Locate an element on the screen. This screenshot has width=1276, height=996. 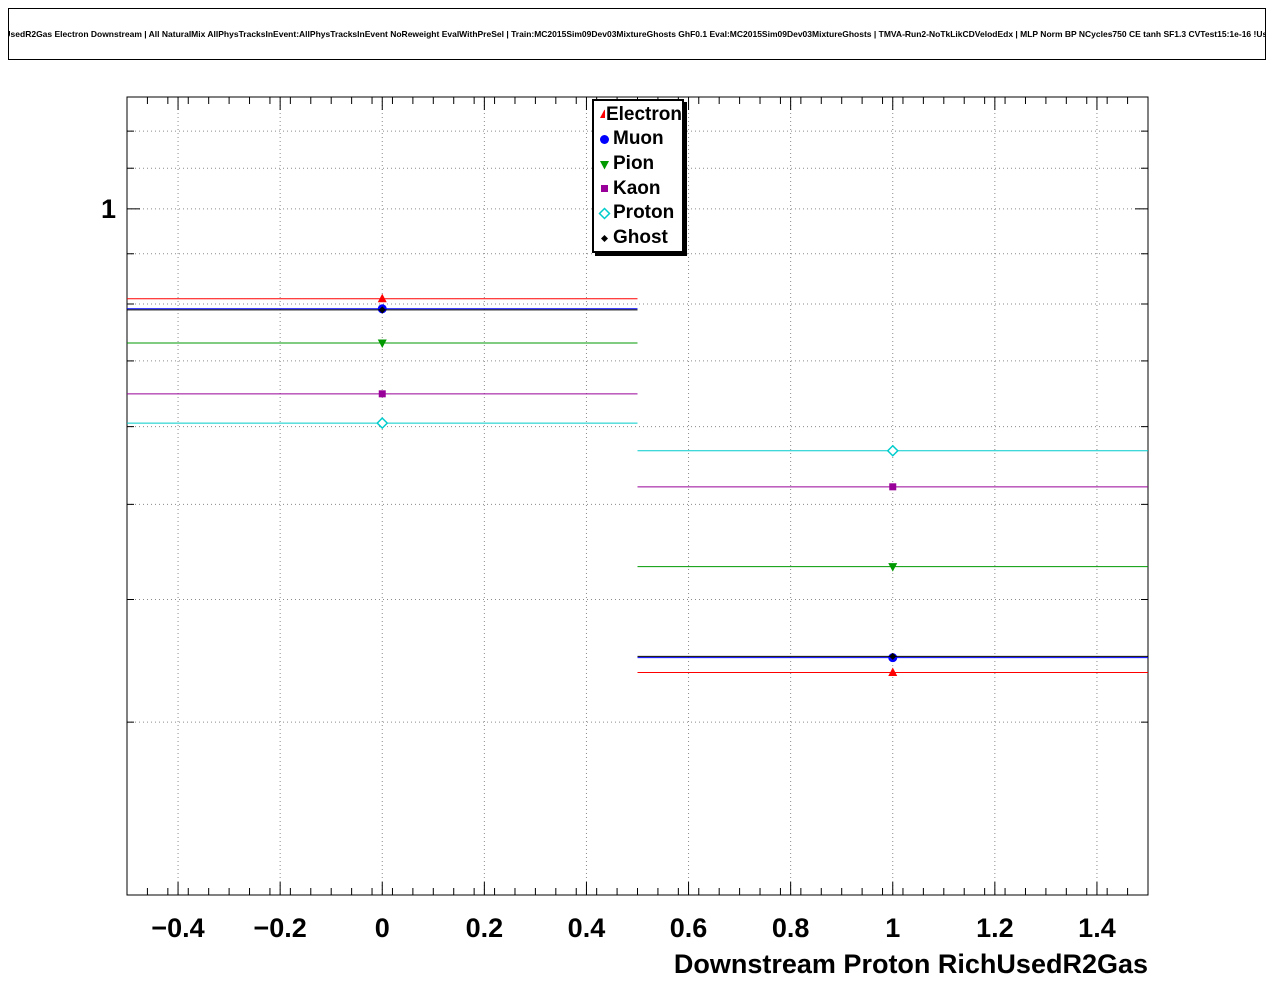
legend-item-proton: Proton is located at coordinates (639, 213).